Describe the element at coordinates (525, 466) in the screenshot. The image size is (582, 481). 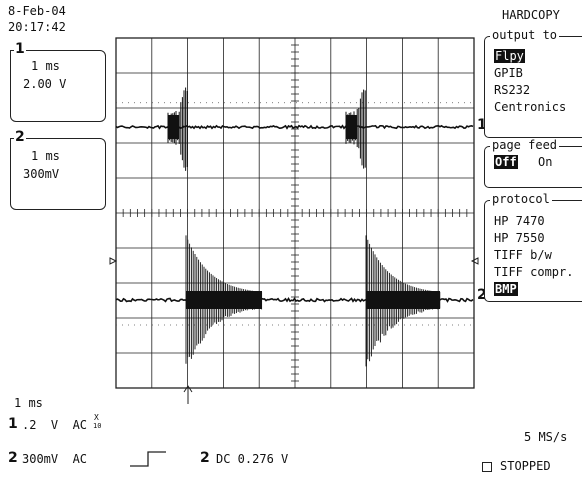
I see `run-state: STOPPED` at that location.